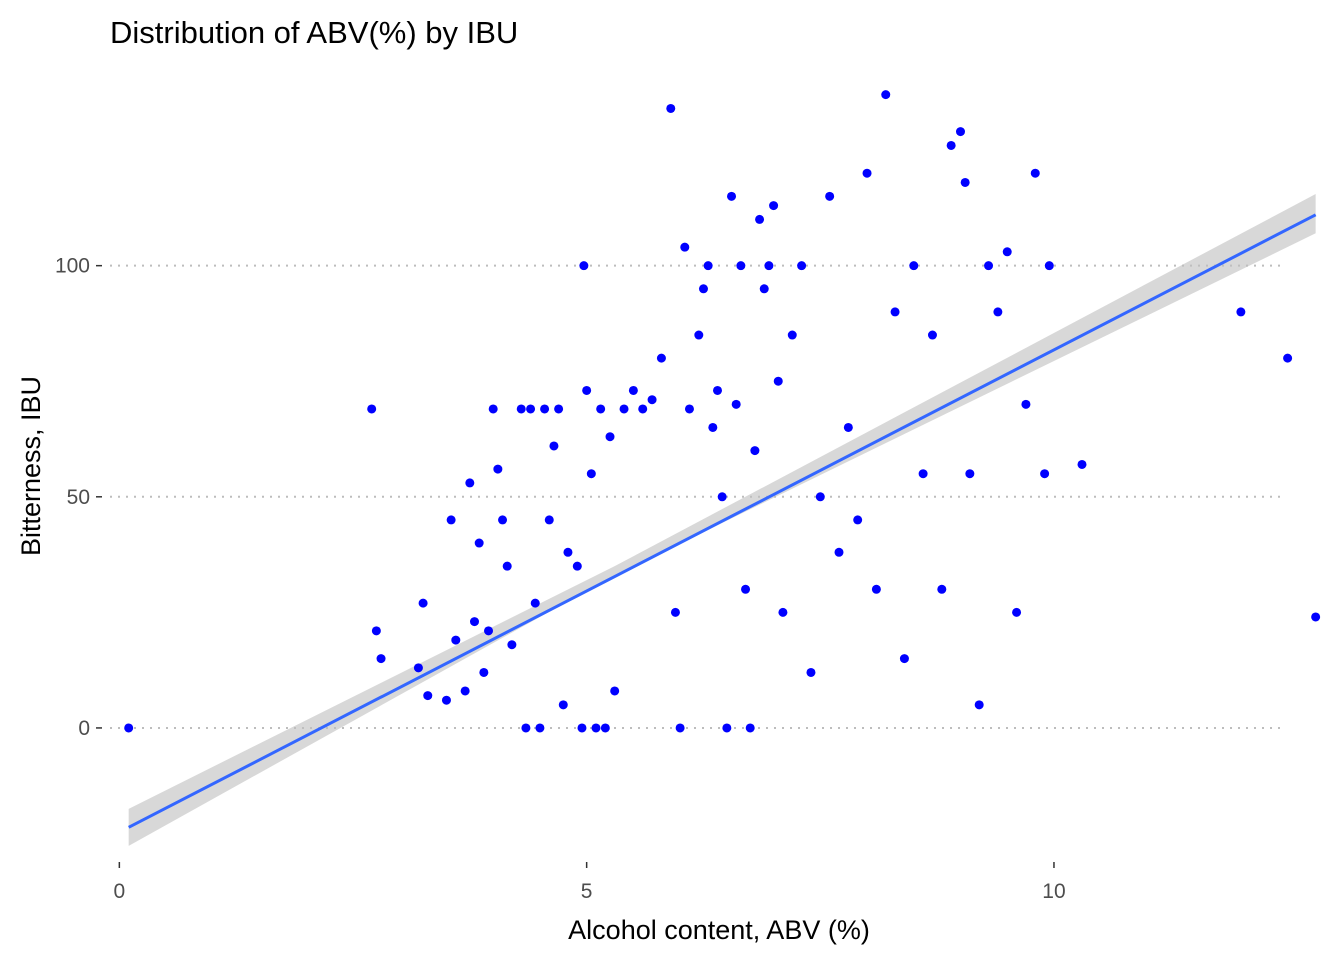 This screenshot has width=1344, height=960. Describe the element at coordinates (314, 32) in the screenshot. I see `chart-title: Distribution of ABV(%) by IBU` at that location.